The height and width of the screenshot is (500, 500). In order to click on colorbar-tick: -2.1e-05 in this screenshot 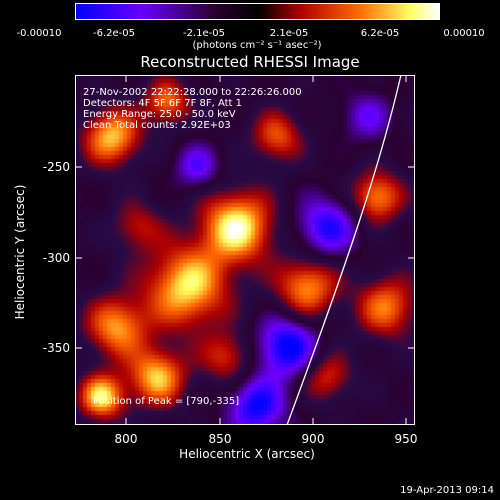, I will do `click(204, 33)`.